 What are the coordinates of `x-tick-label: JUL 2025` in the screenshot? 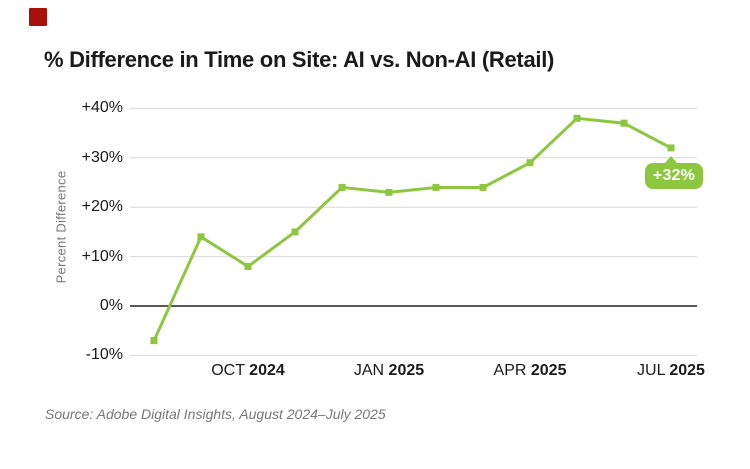 It's located at (671, 371).